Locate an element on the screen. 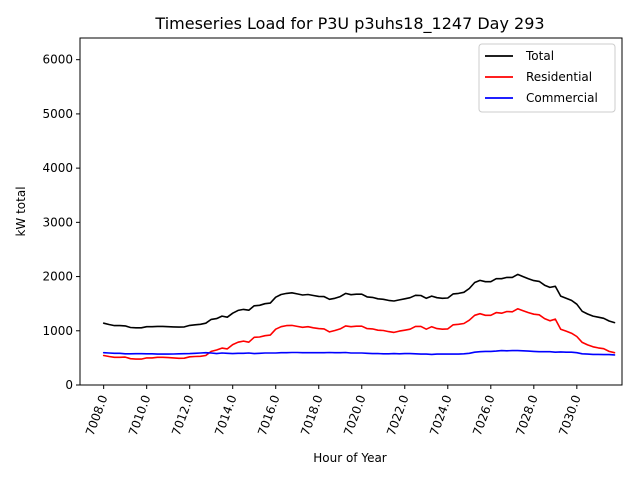  y-tick-label: 3000 is located at coordinates (57, 222).